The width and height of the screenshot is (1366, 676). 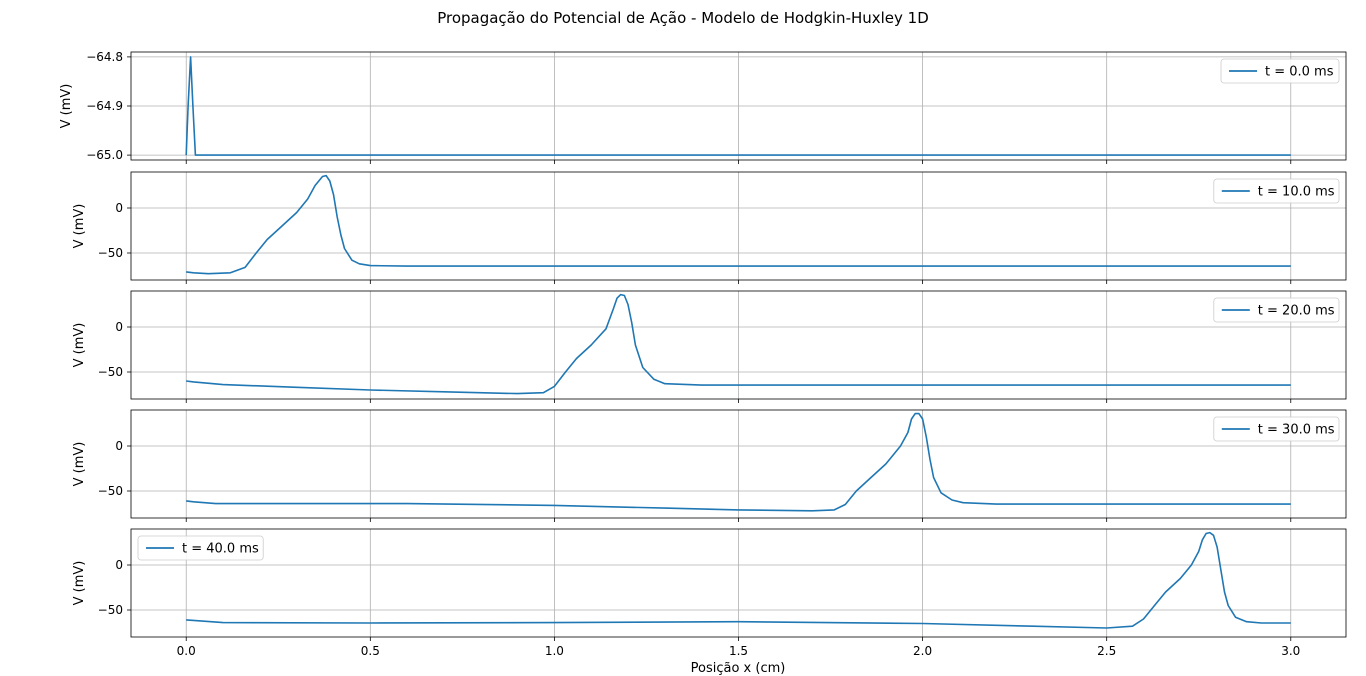 I want to click on legend-label: t = 30.0 ms, so click(x=1296, y=430).